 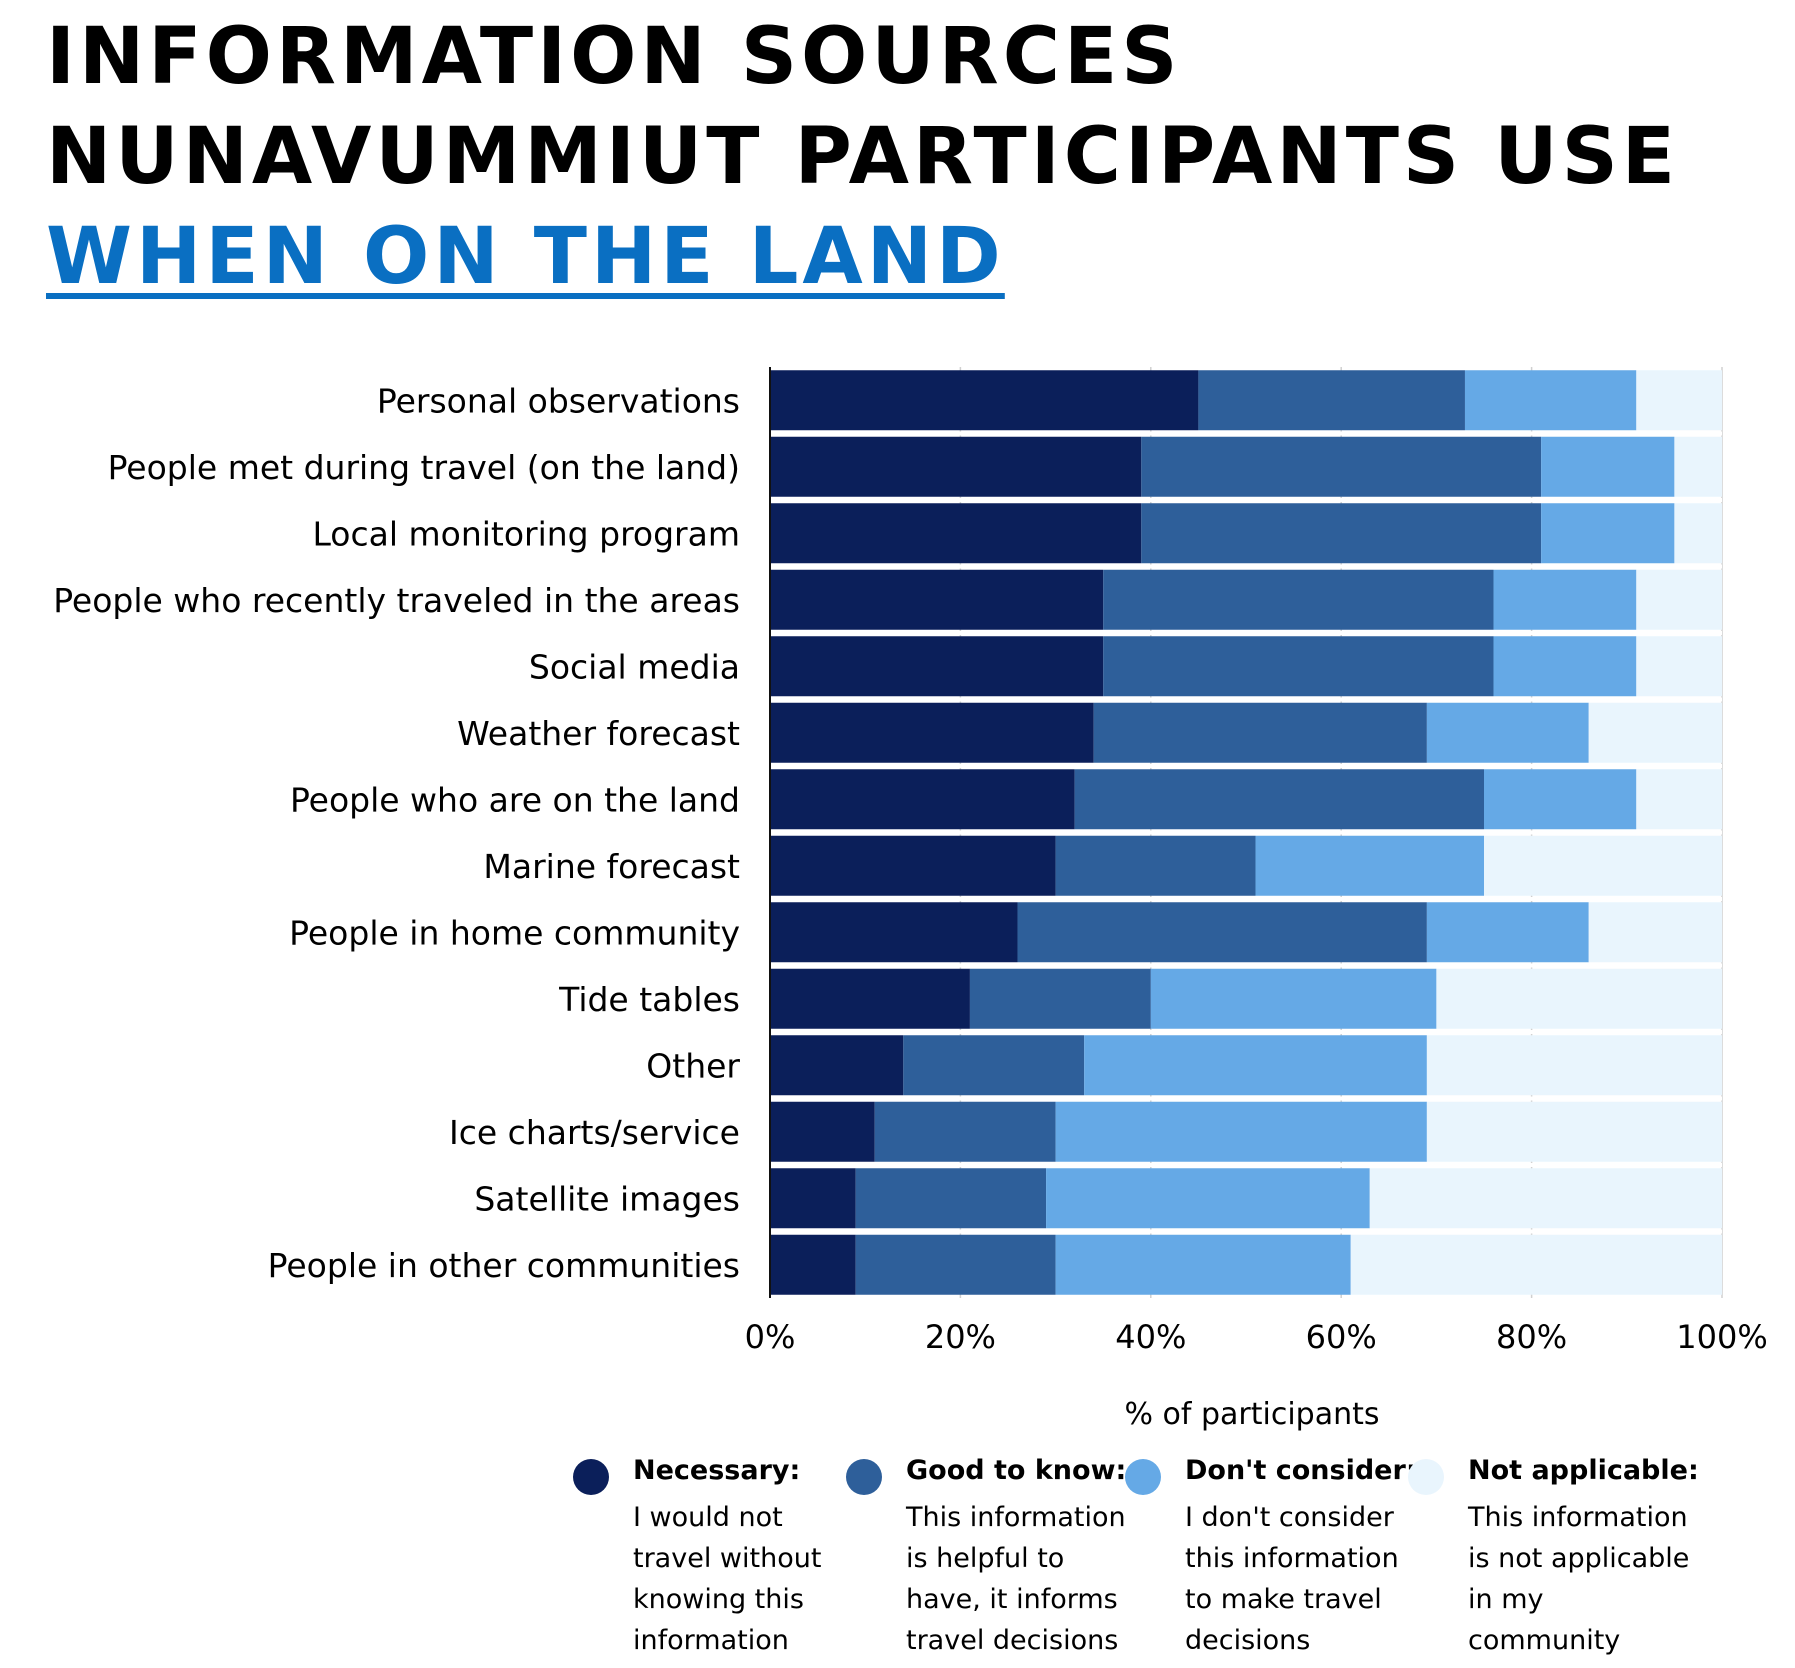 I want to click on bar-necessary-tide-tables, so click(x=870, y=998).